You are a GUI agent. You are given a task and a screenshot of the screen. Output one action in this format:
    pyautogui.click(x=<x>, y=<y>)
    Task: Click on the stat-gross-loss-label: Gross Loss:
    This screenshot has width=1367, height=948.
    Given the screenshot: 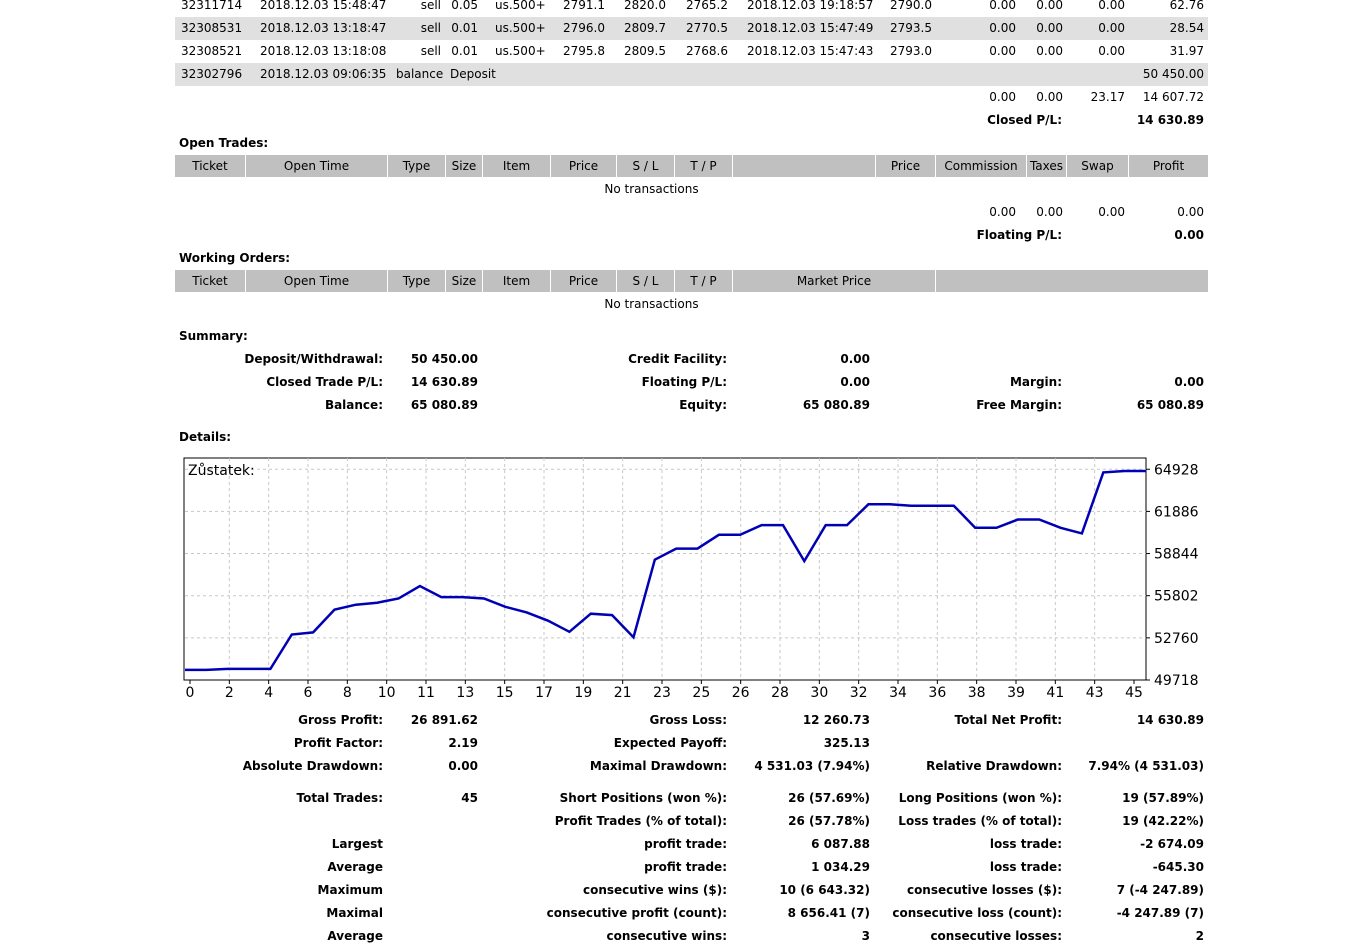 What is the action you would take?
    pyautogui.click(x=688, y=720)
    